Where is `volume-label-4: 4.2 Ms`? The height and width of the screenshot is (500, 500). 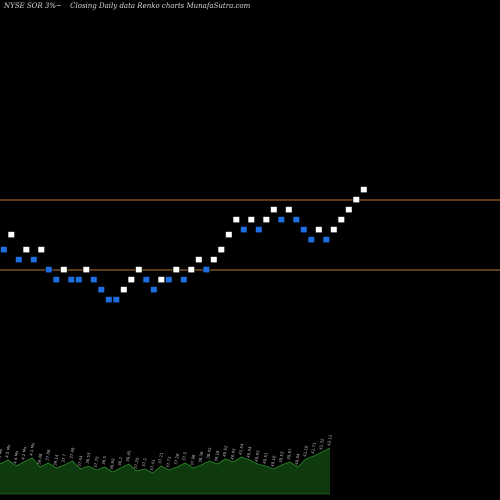
volume-label-4: 4.2 Ms is located at coordinates (23, 453).